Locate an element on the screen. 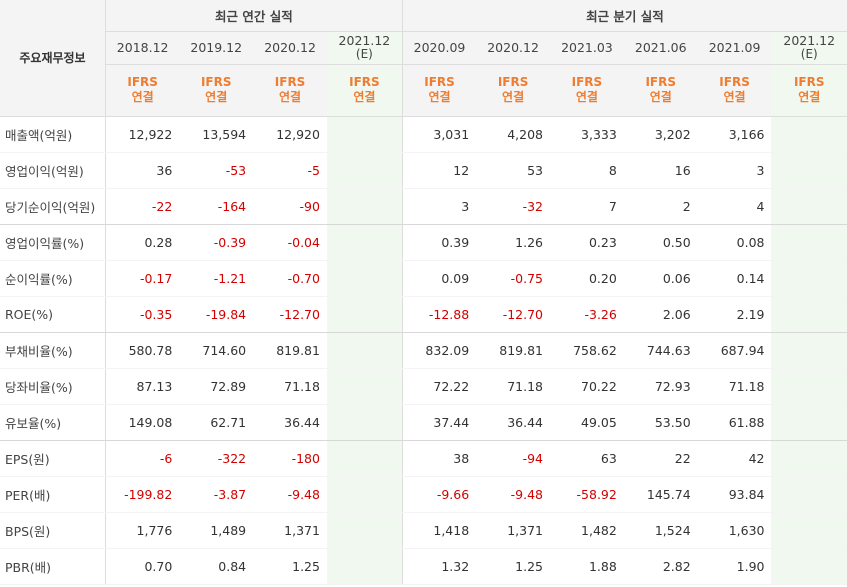 The width and height of the screenshot is (847, 587). value-cell: 1.88 is located at coordinates (587, 566).